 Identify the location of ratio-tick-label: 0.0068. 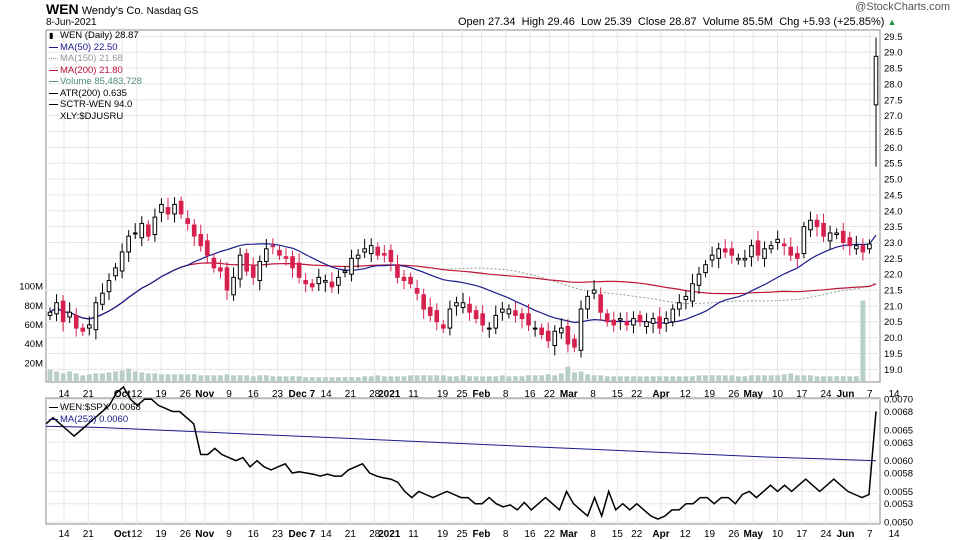
(898, 412).